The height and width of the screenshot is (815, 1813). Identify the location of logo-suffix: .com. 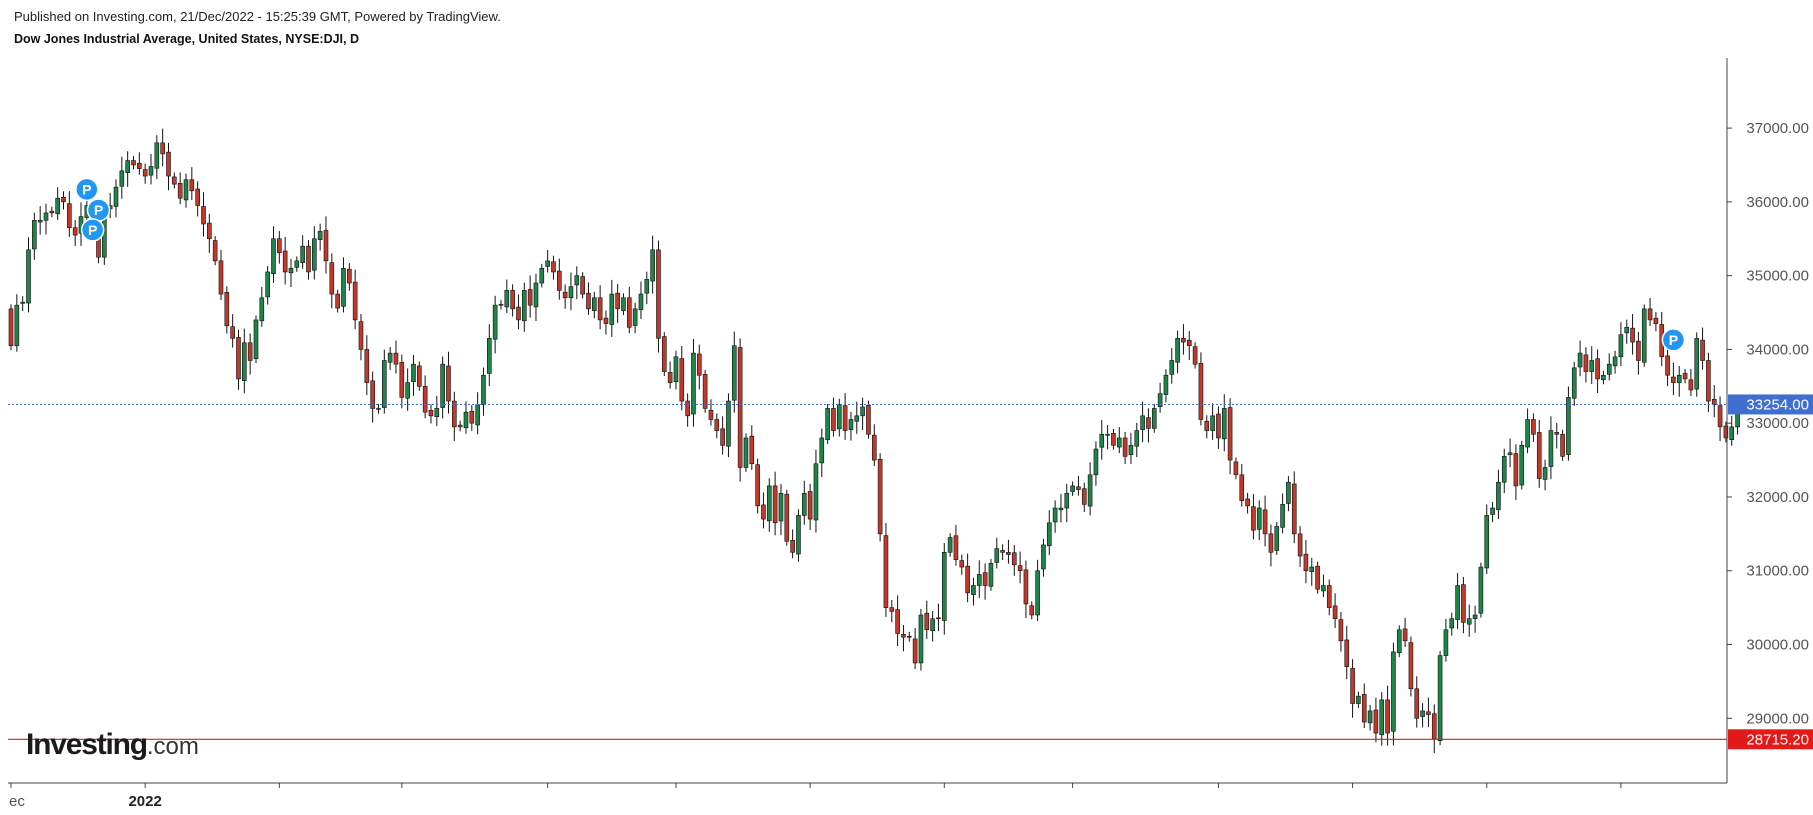
(172, 746).